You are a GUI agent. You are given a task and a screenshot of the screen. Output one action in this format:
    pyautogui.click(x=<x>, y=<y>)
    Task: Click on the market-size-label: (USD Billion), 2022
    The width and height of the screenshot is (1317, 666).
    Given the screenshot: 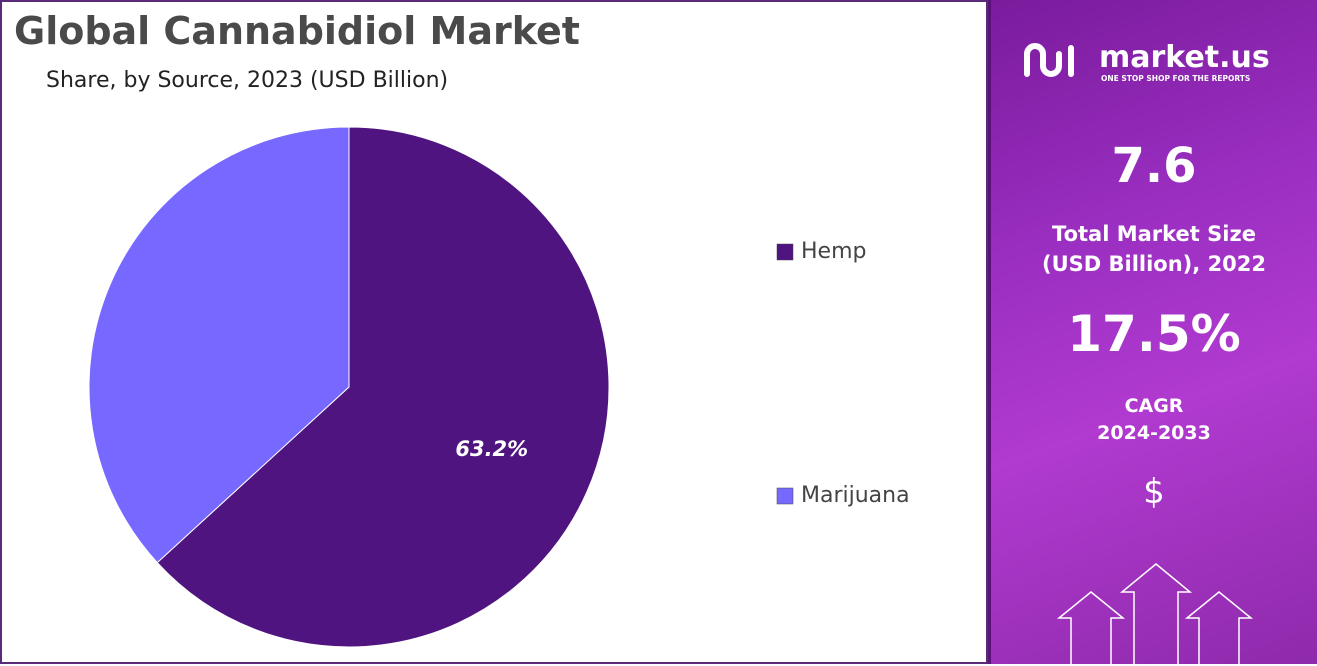 What is the action you would take?
    pyautogui.click(x=1154, y=264)
    